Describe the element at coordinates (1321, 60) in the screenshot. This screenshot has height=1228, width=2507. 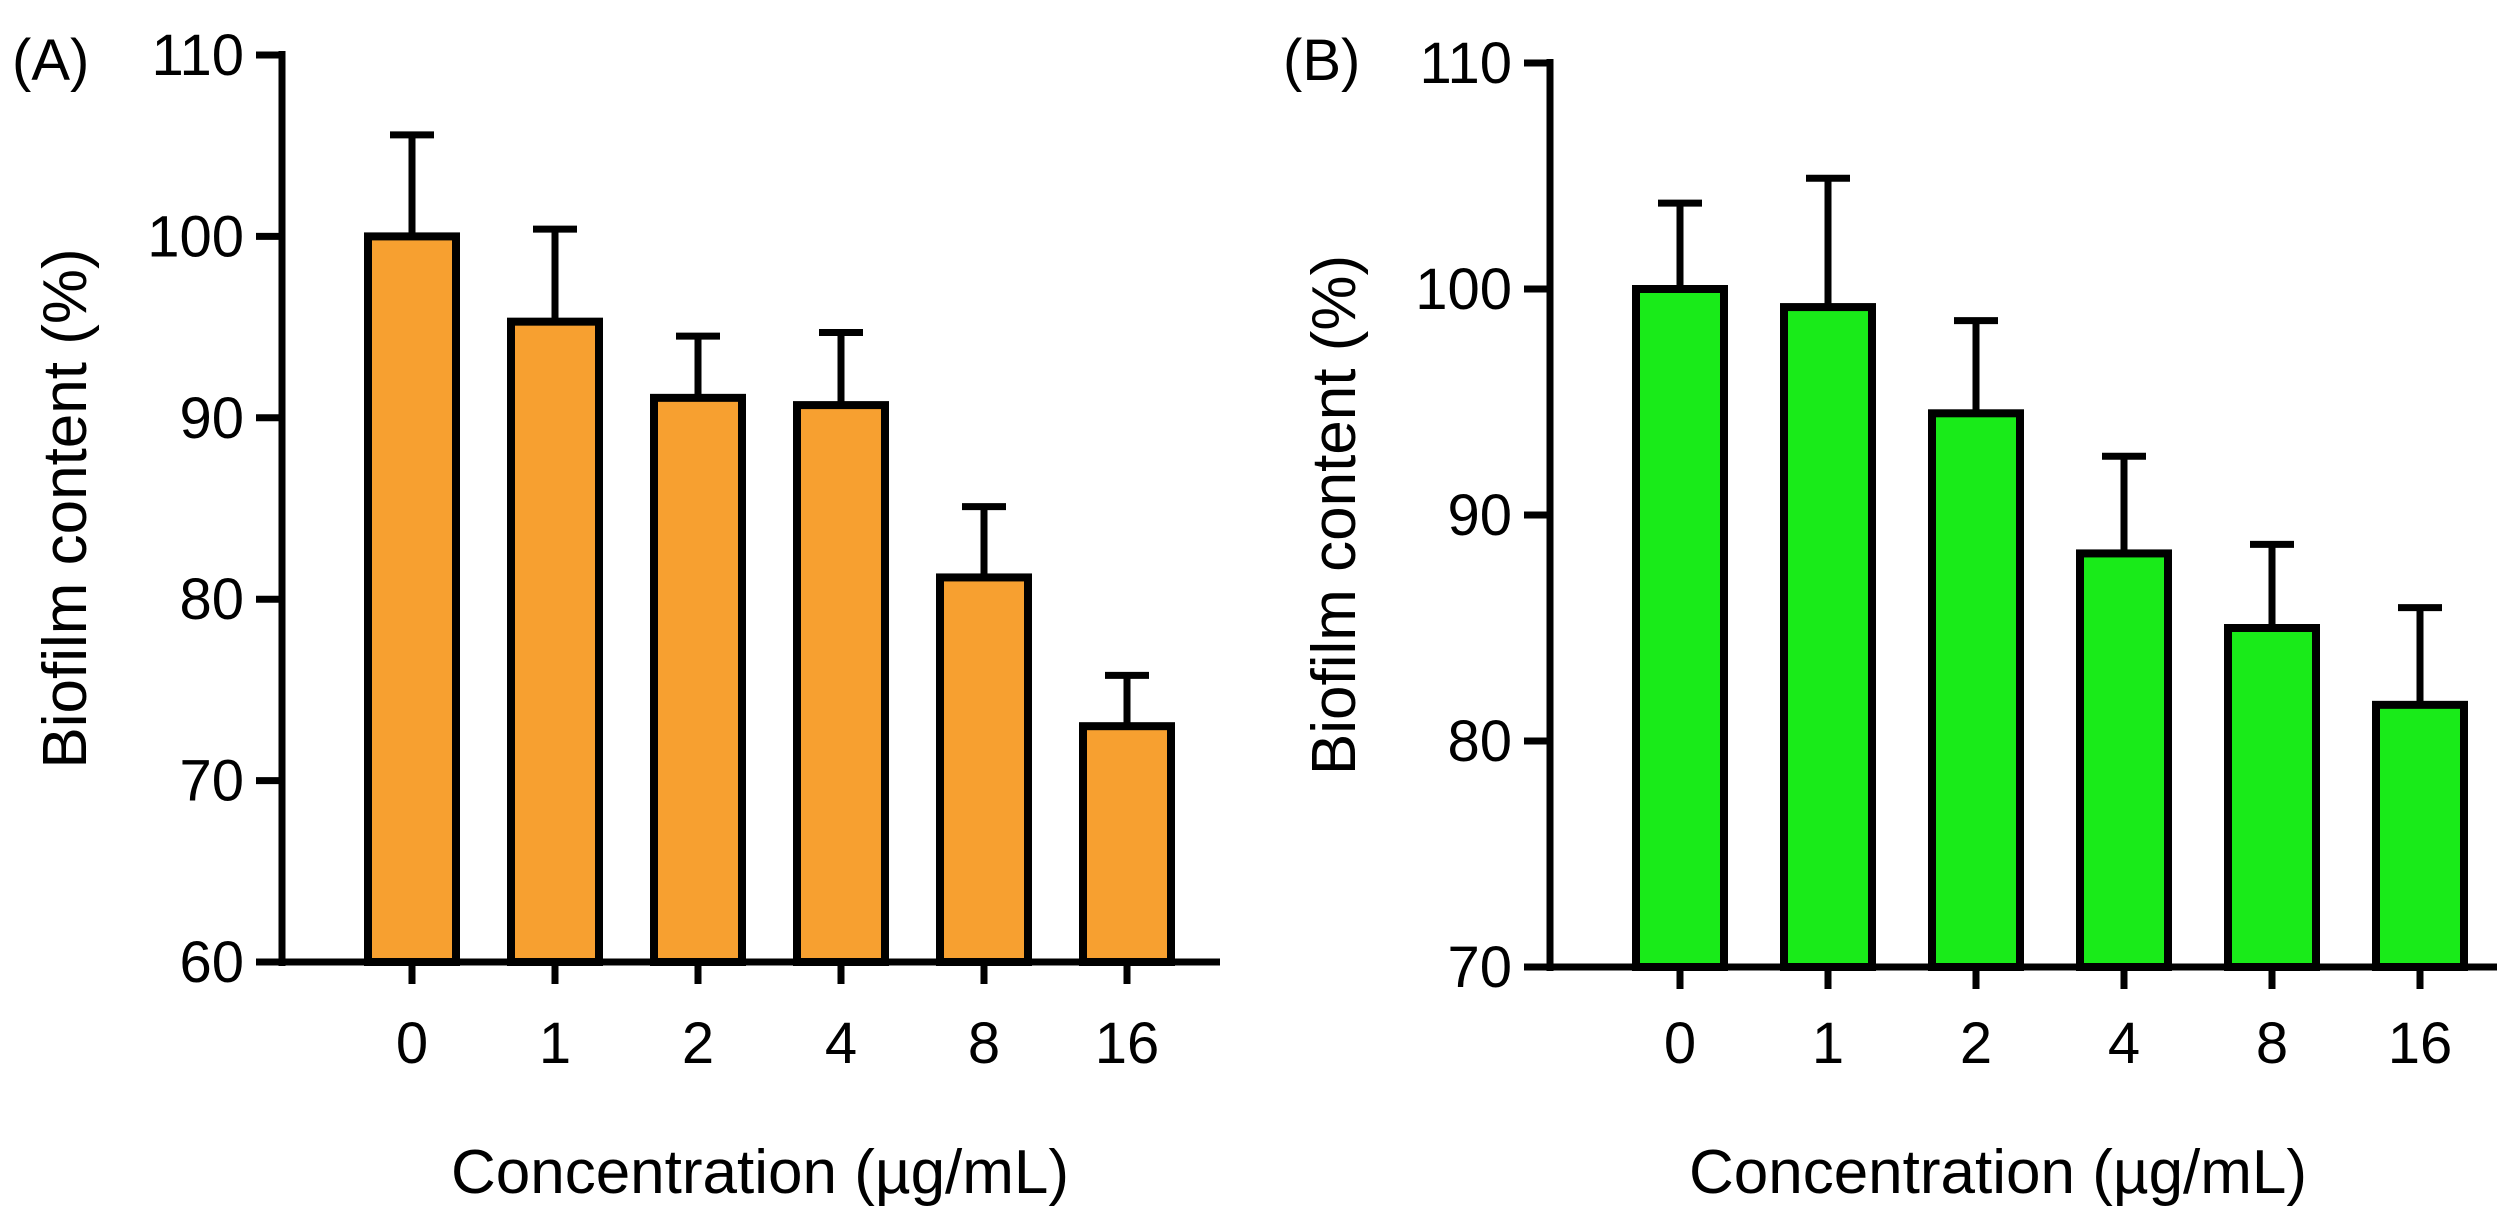
I see `panel-label: (B)` at that location.